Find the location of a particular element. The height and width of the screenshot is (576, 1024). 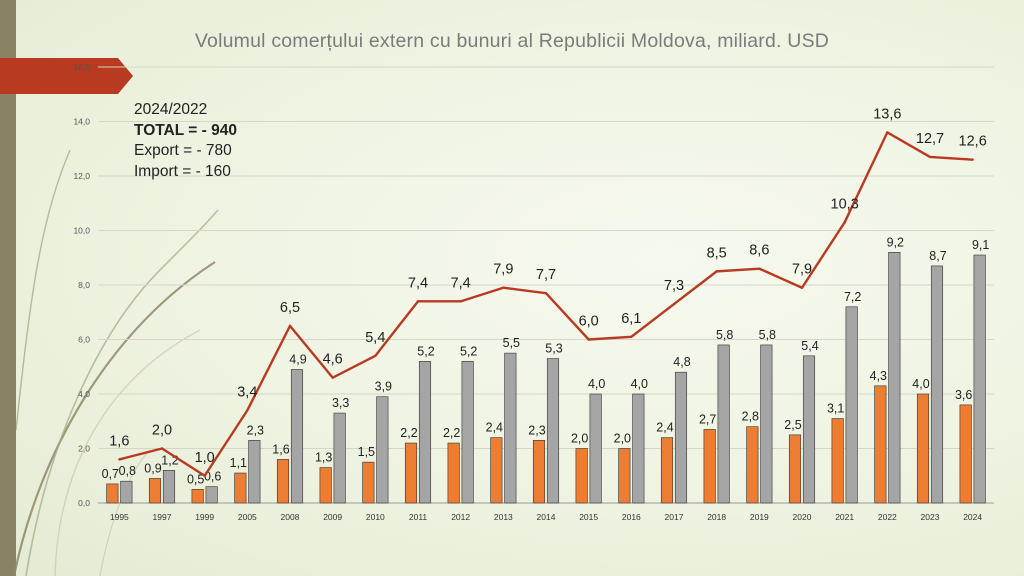

x-tick-label: 2010 is located at coordinates (375, 517).